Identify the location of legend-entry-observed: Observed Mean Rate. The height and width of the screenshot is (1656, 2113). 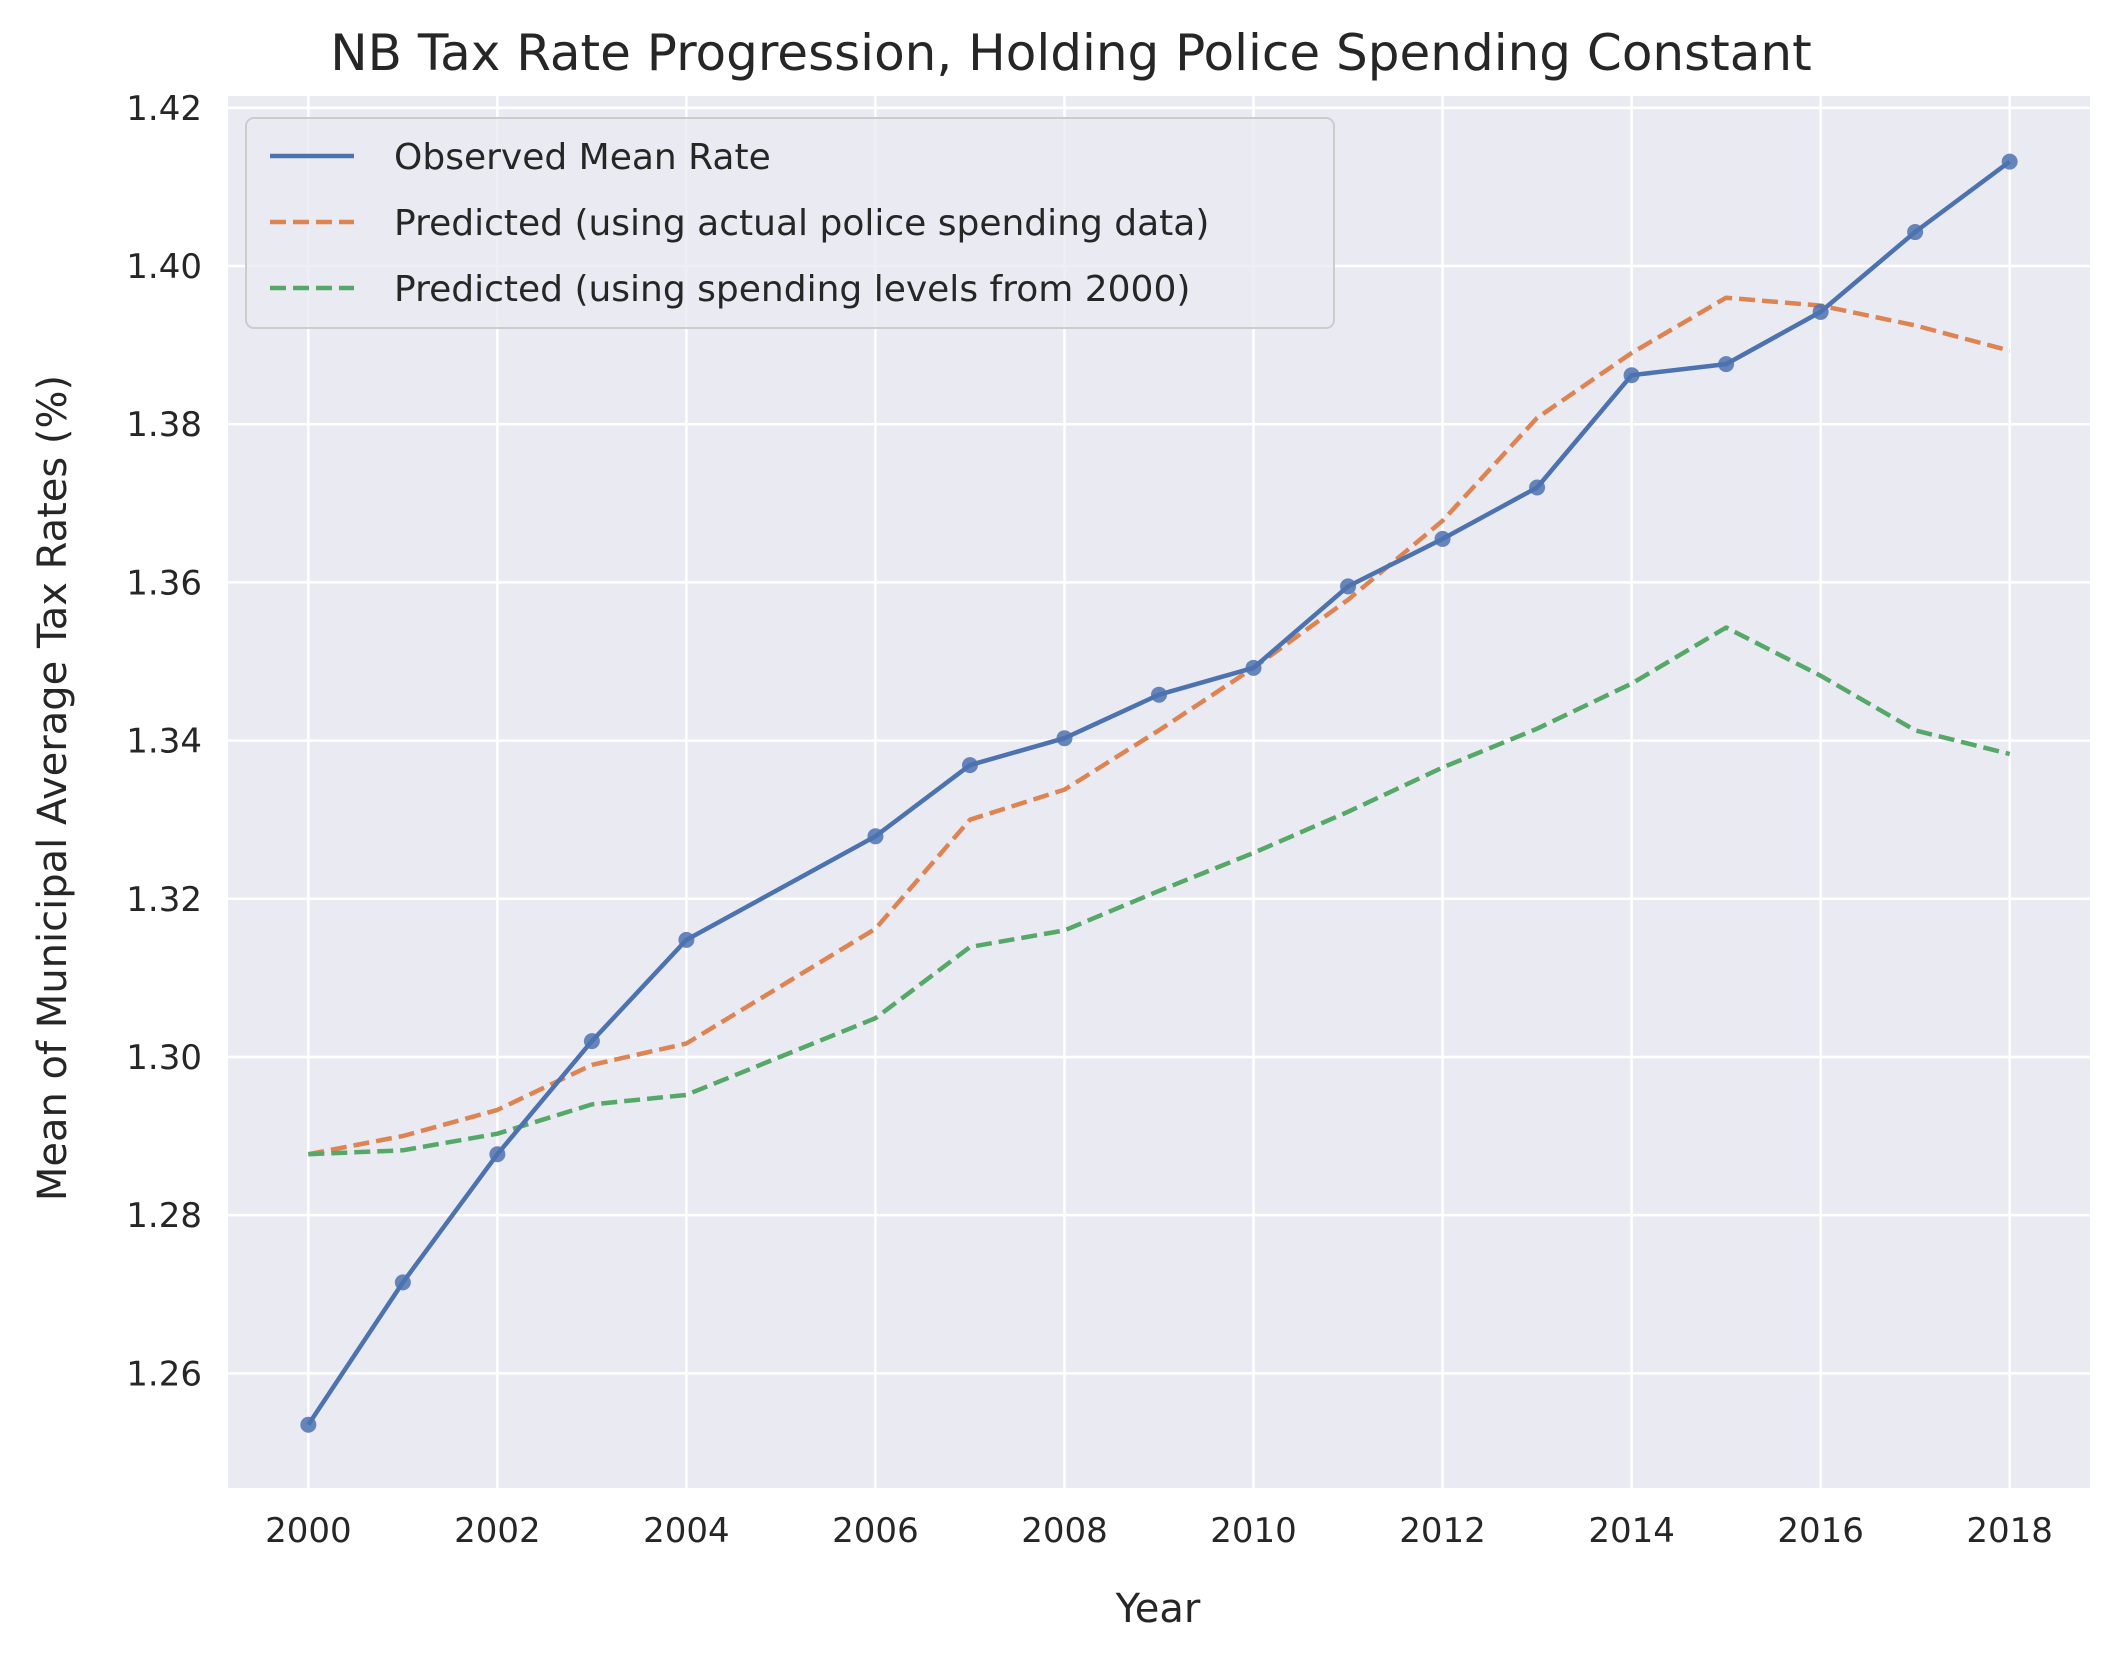
(520, 157).